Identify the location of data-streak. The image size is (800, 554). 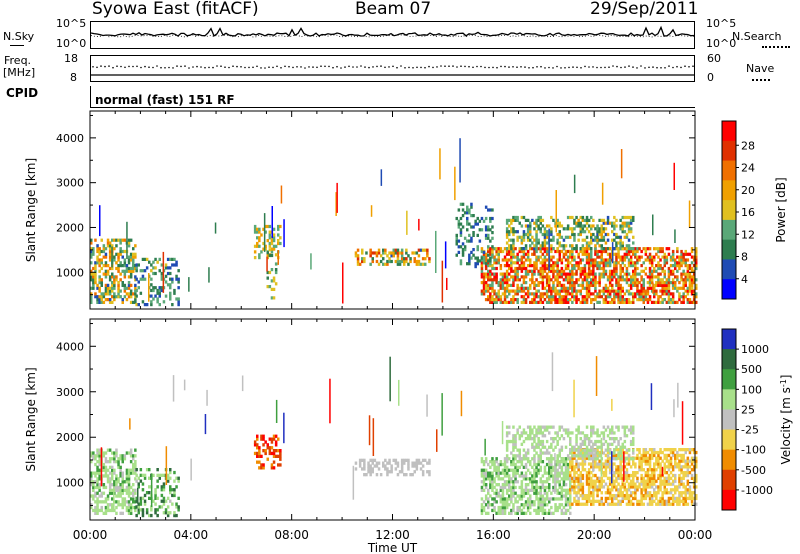
(461, 403).